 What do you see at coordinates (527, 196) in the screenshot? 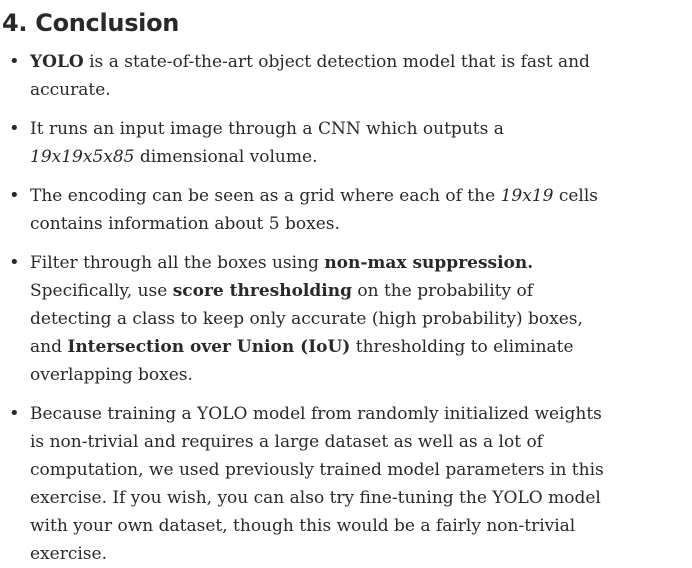
I see `text-run: 19x19` at bounding box center [527, 196].